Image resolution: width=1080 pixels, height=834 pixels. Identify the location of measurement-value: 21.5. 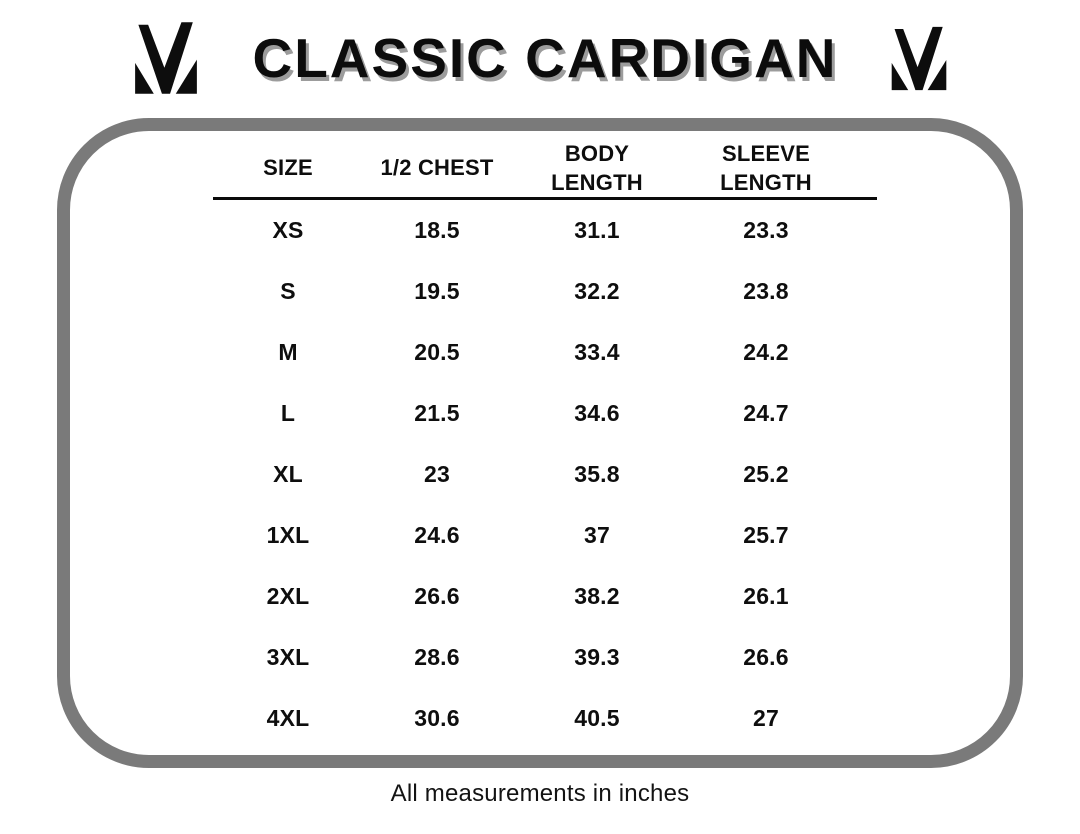
(437, 413).